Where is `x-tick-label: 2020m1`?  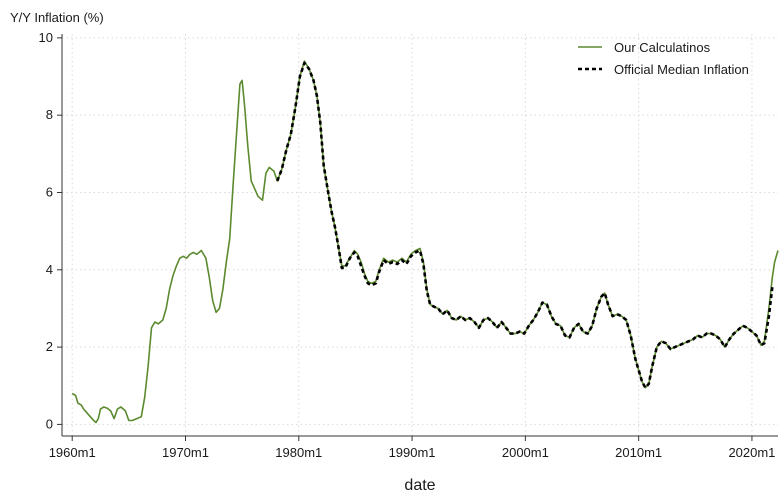
x-tick-label: 2020m1 is located at coordinates (751, 452).